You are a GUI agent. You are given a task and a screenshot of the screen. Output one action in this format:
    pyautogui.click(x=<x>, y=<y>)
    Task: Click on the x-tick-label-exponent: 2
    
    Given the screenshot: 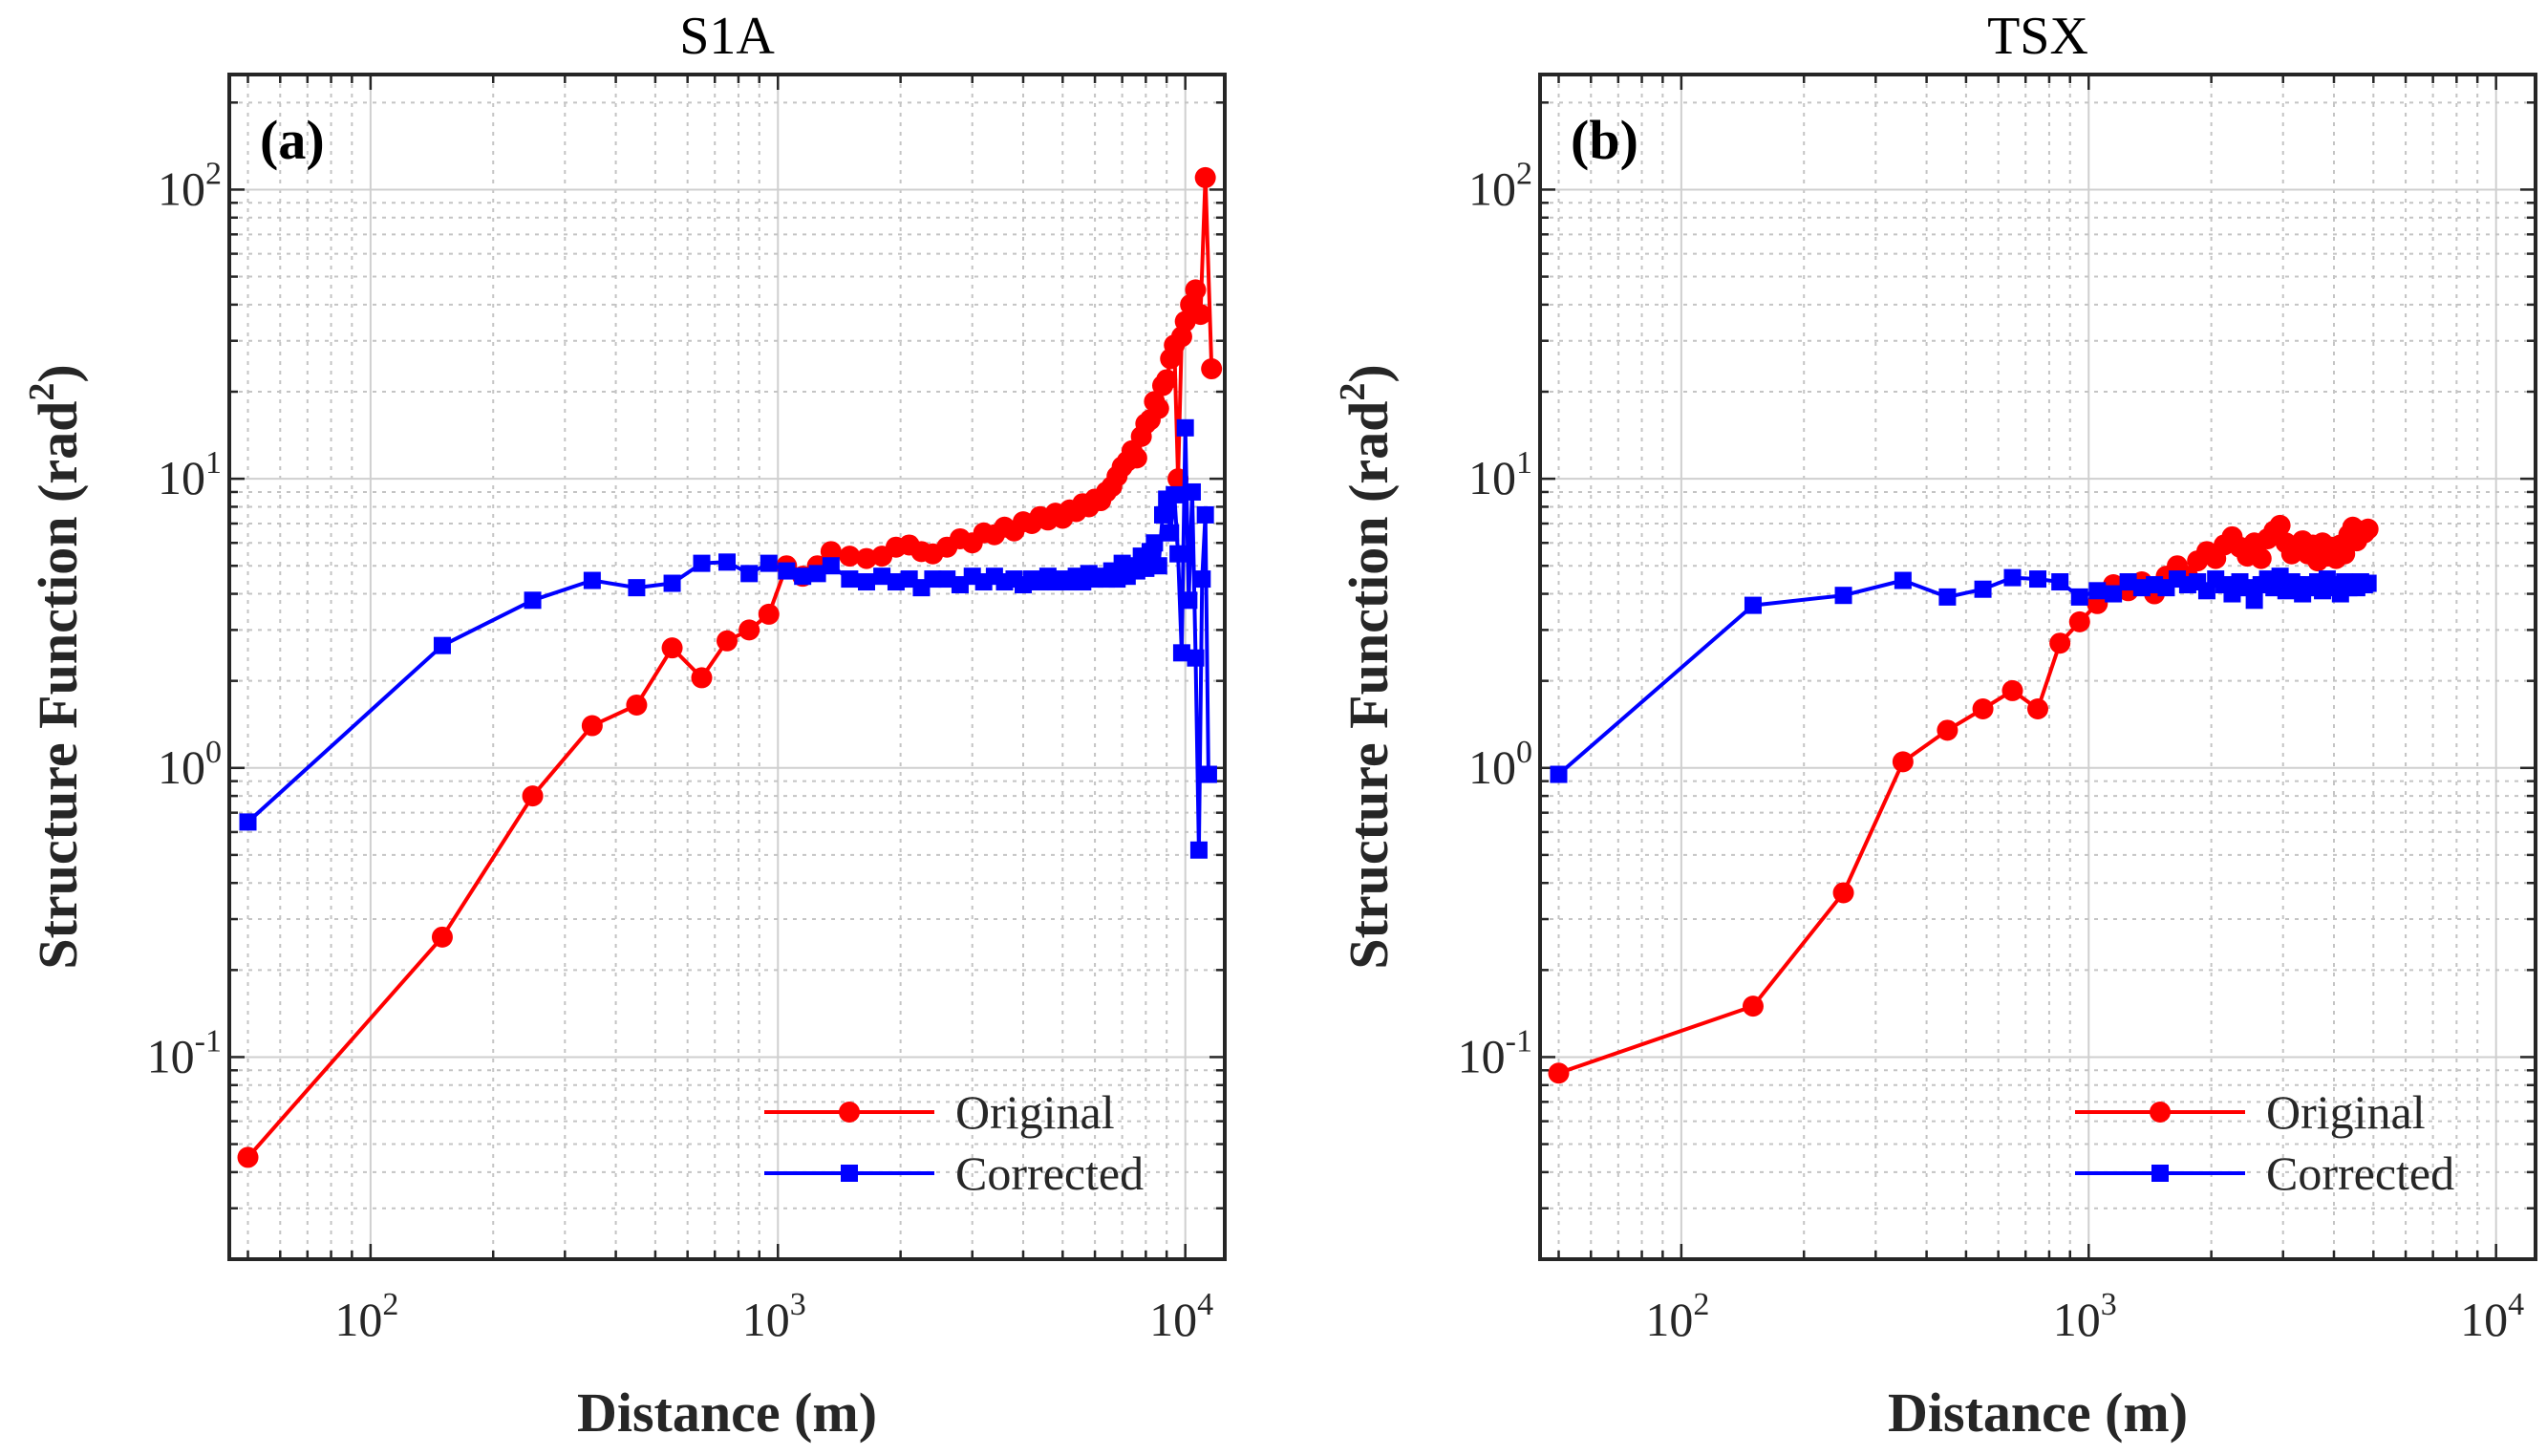 What is the action you would take?
    pyautogui.click(x=390, y=1304)
    